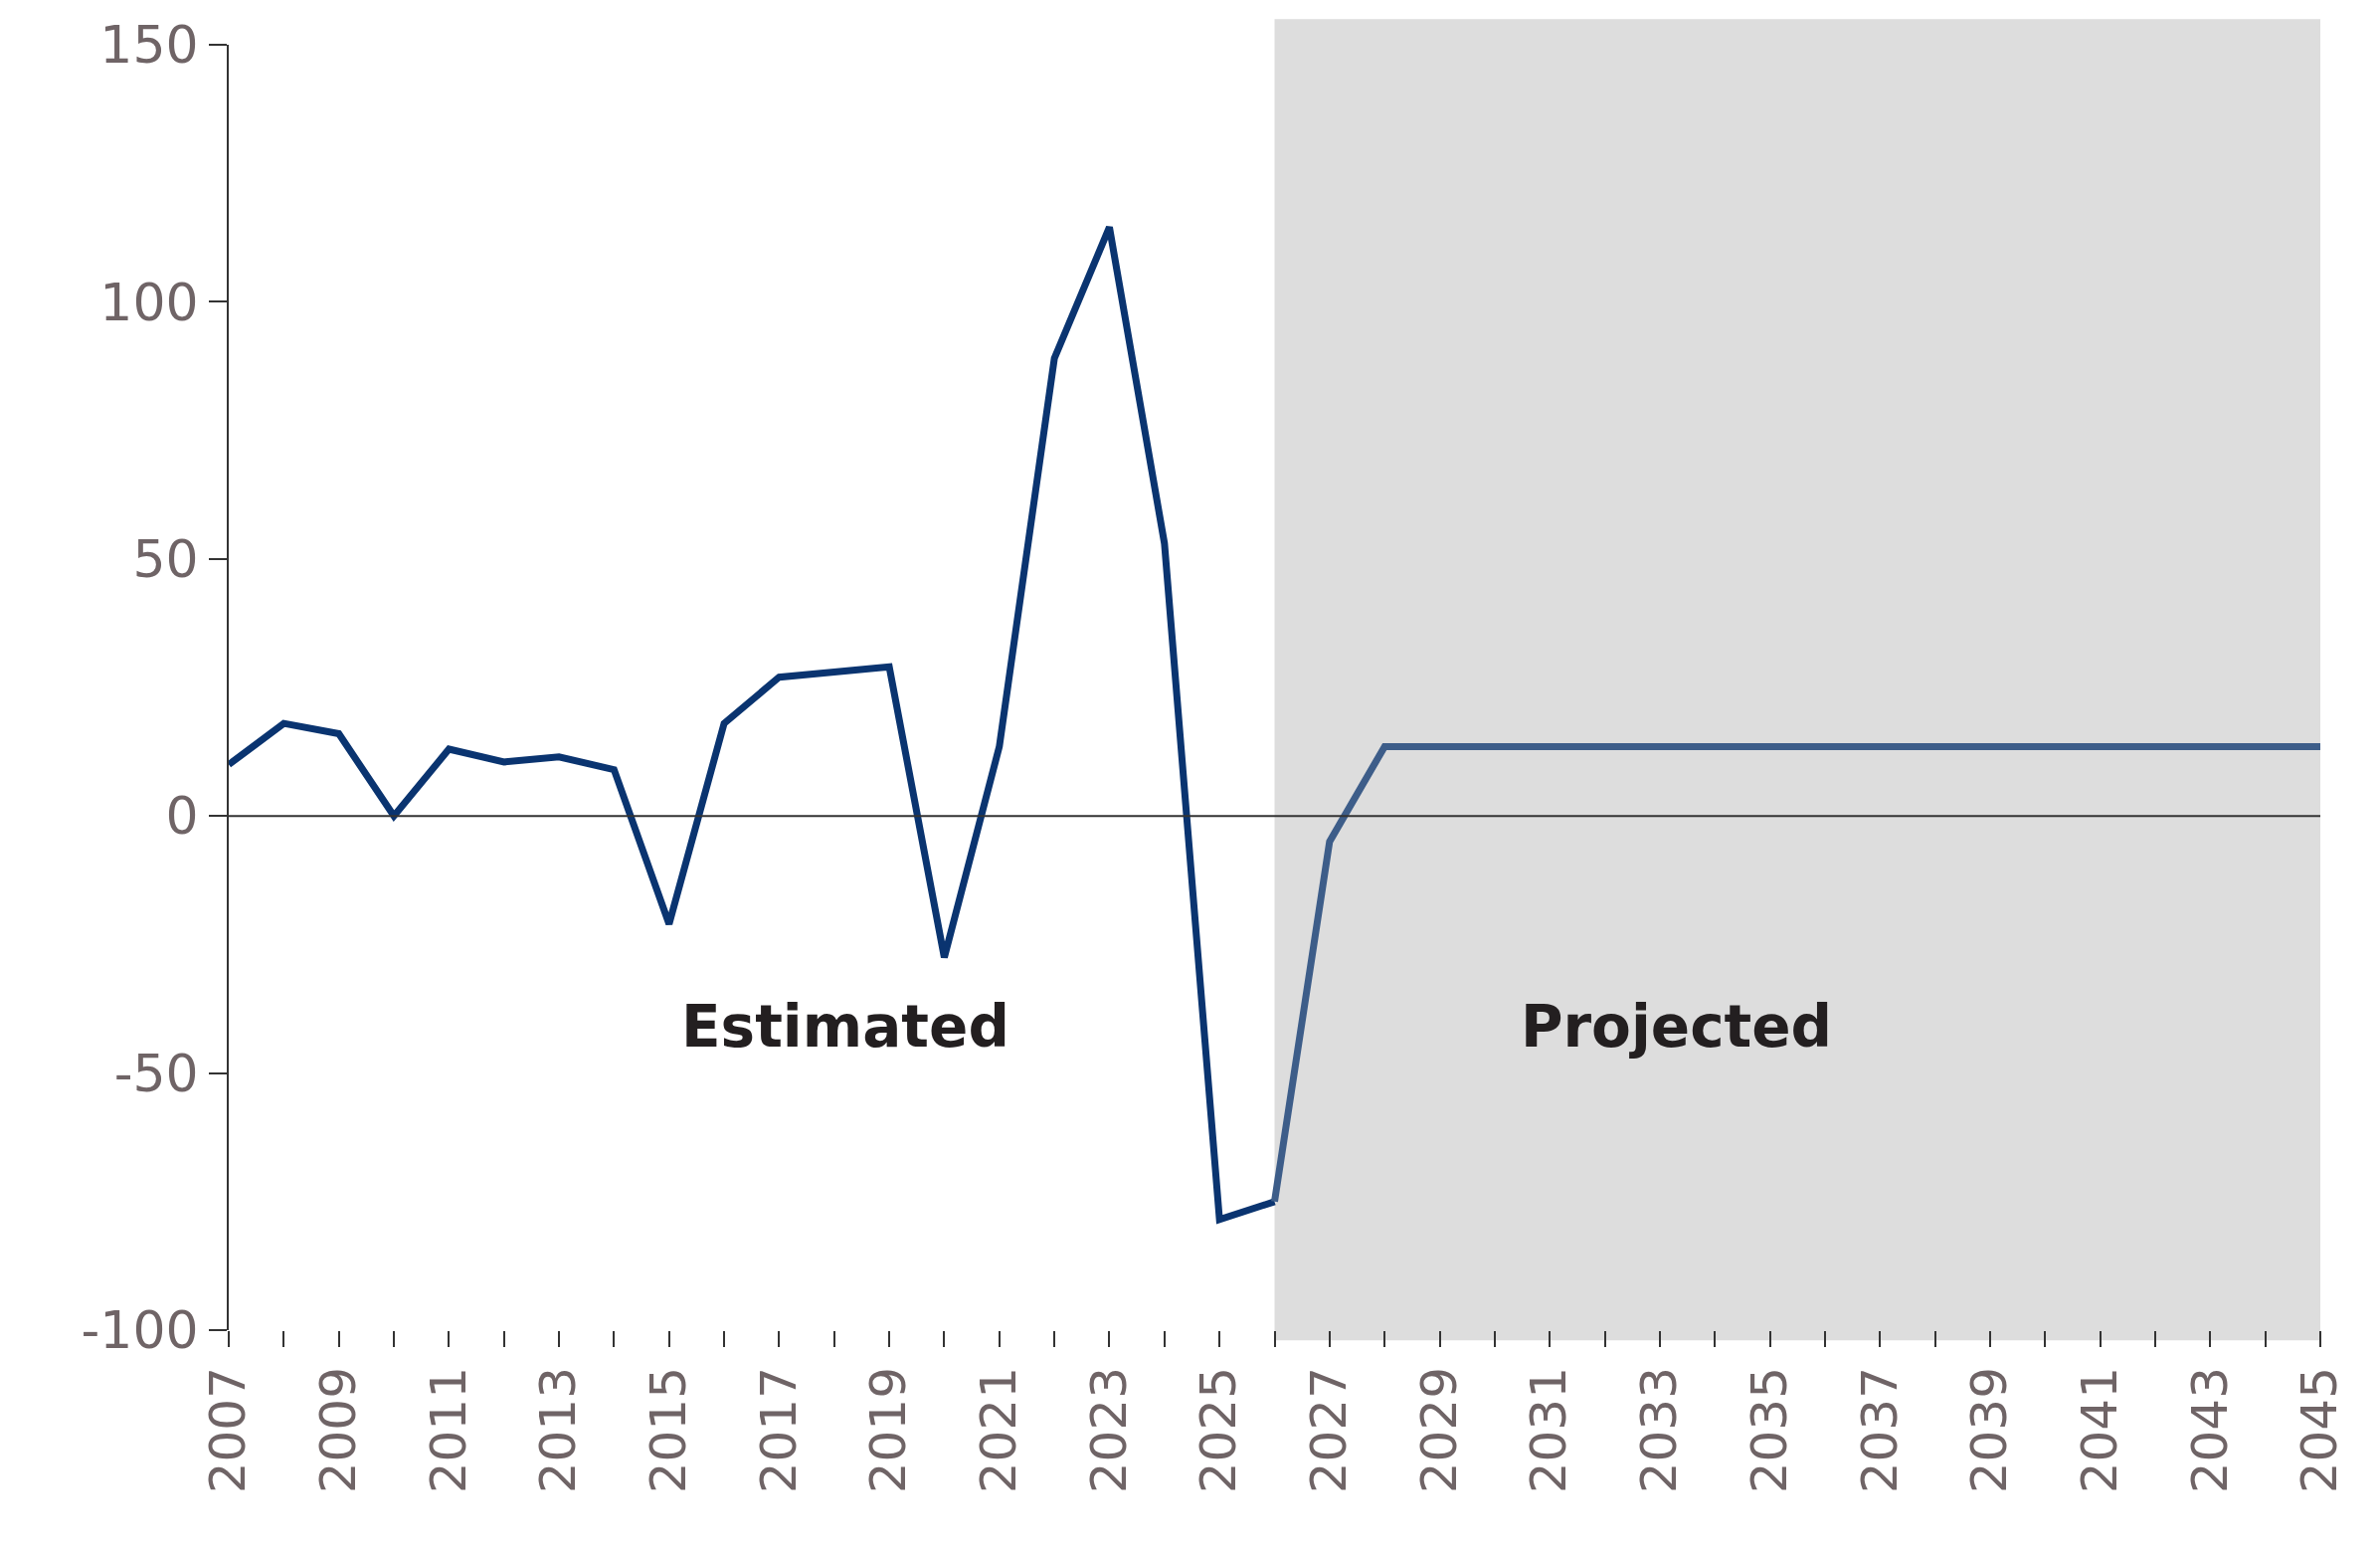 The width and height of the screenshot is (2380, 1549). What do you see at coordinates (1329, 1431) in the screenshot?
I see `x-tick-label: 2027` at bounding box center [1329, 1431].